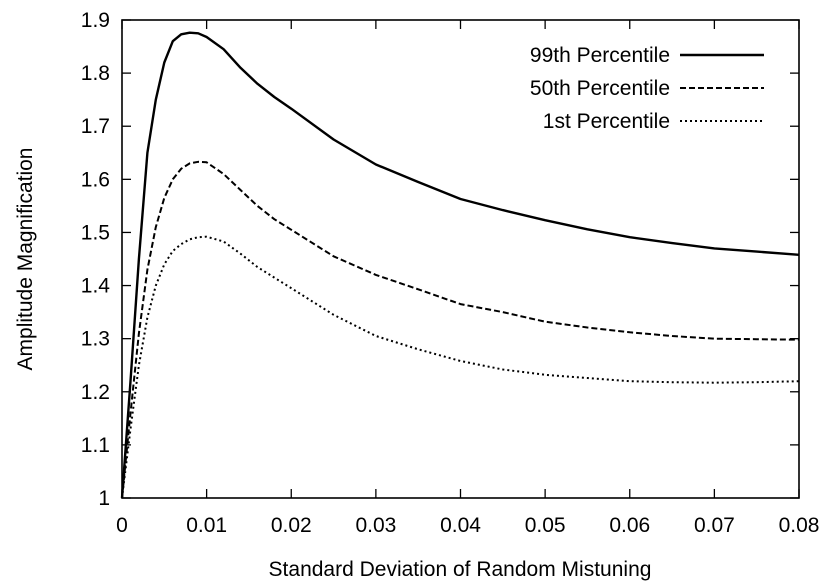  What do you see at coordinates (95, 20) in the screenshot?
I see `y-tick-label: 1.9` at bounding box center [95, 20].